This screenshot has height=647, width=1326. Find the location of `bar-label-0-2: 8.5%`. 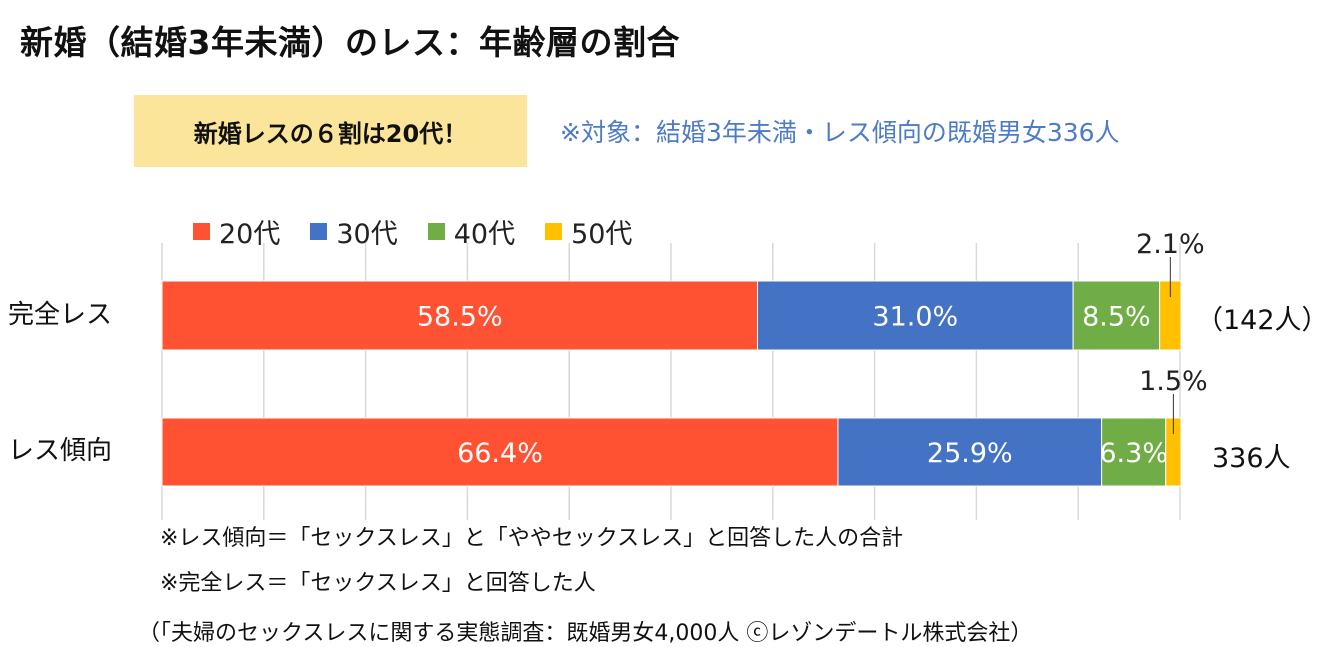

bar-label-0-2: 8.5% is located at coordinates (1116, 317).